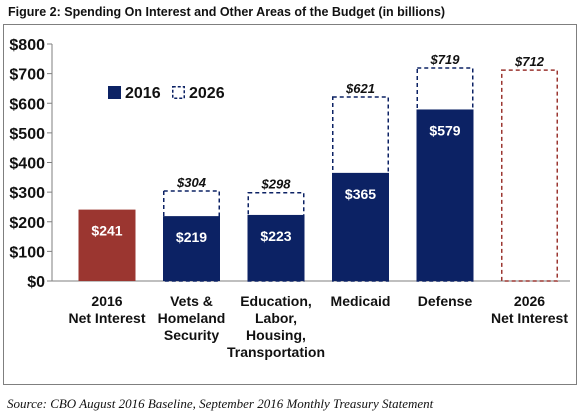  What do you see at coordinates (445, 301) in the screenshot?
I see `category-label: Defense` at bounding box center [445, 301].